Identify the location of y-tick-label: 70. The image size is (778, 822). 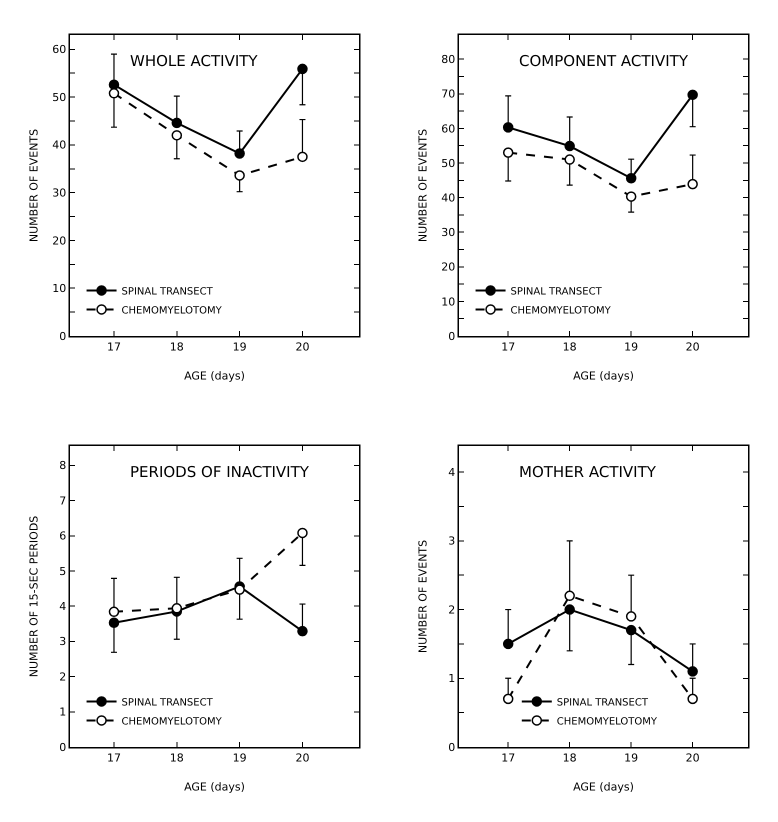
(448, 94).